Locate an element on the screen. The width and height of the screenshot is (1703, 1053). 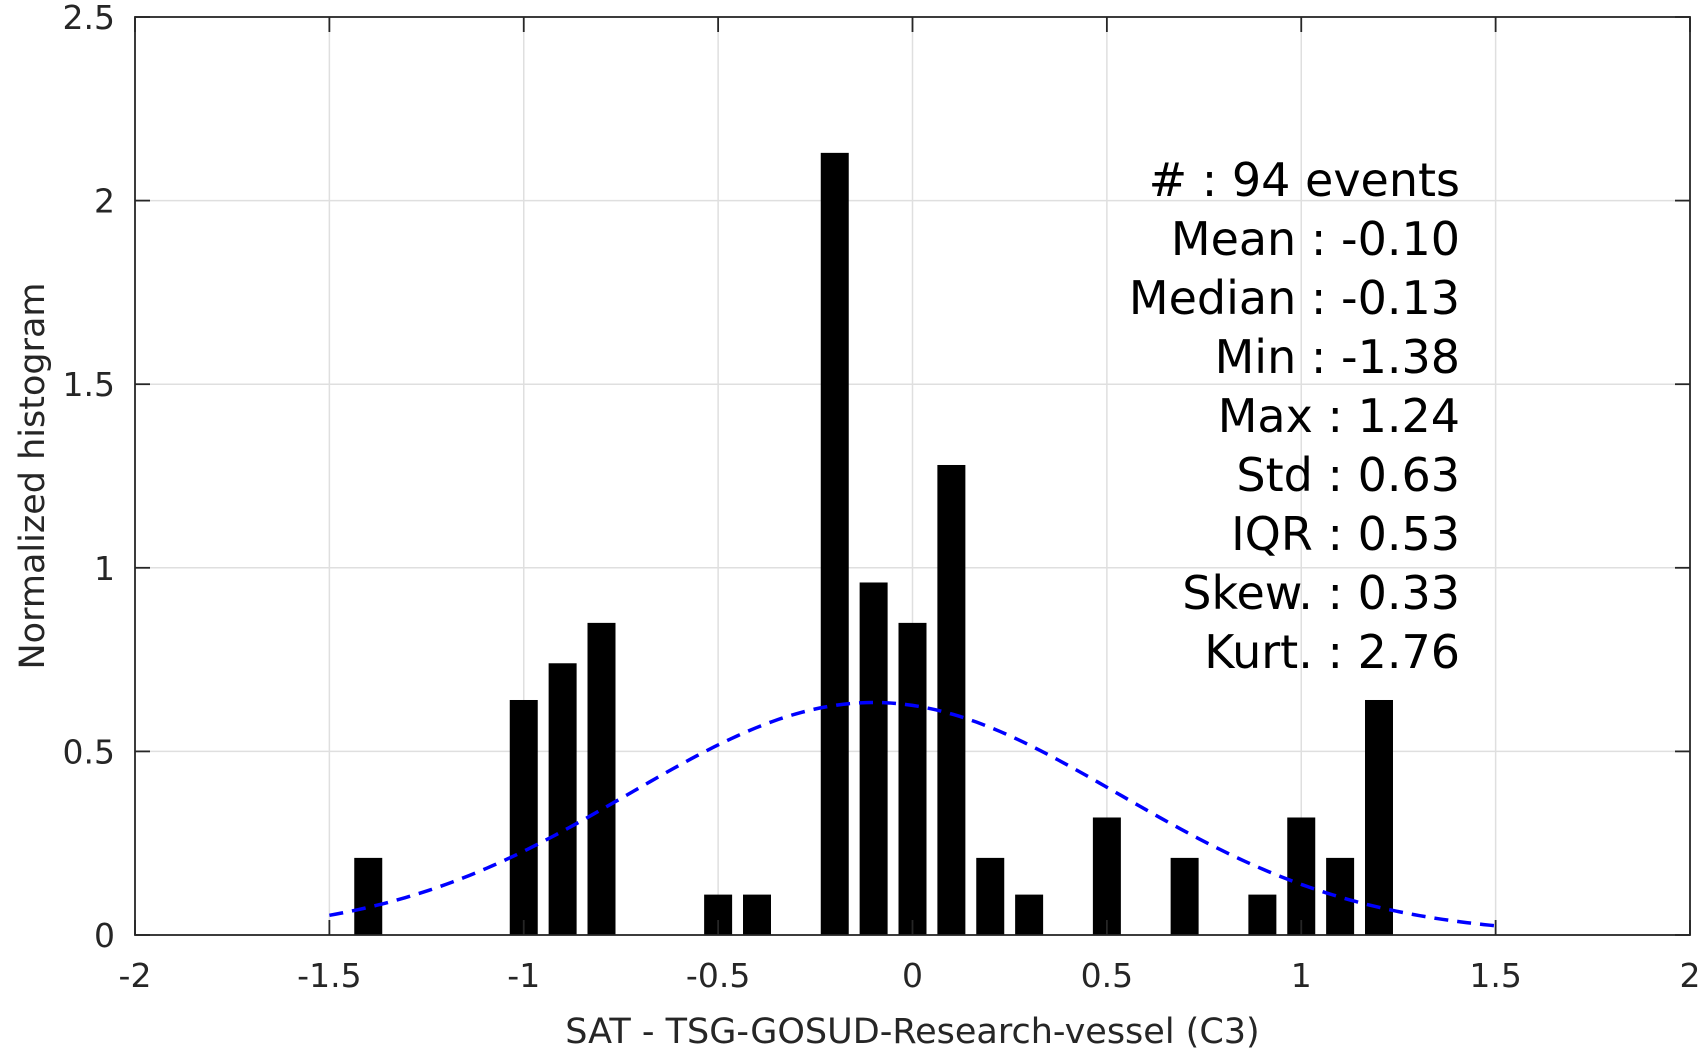
x-tick-label: -1 is located at coordinates (523, 975).